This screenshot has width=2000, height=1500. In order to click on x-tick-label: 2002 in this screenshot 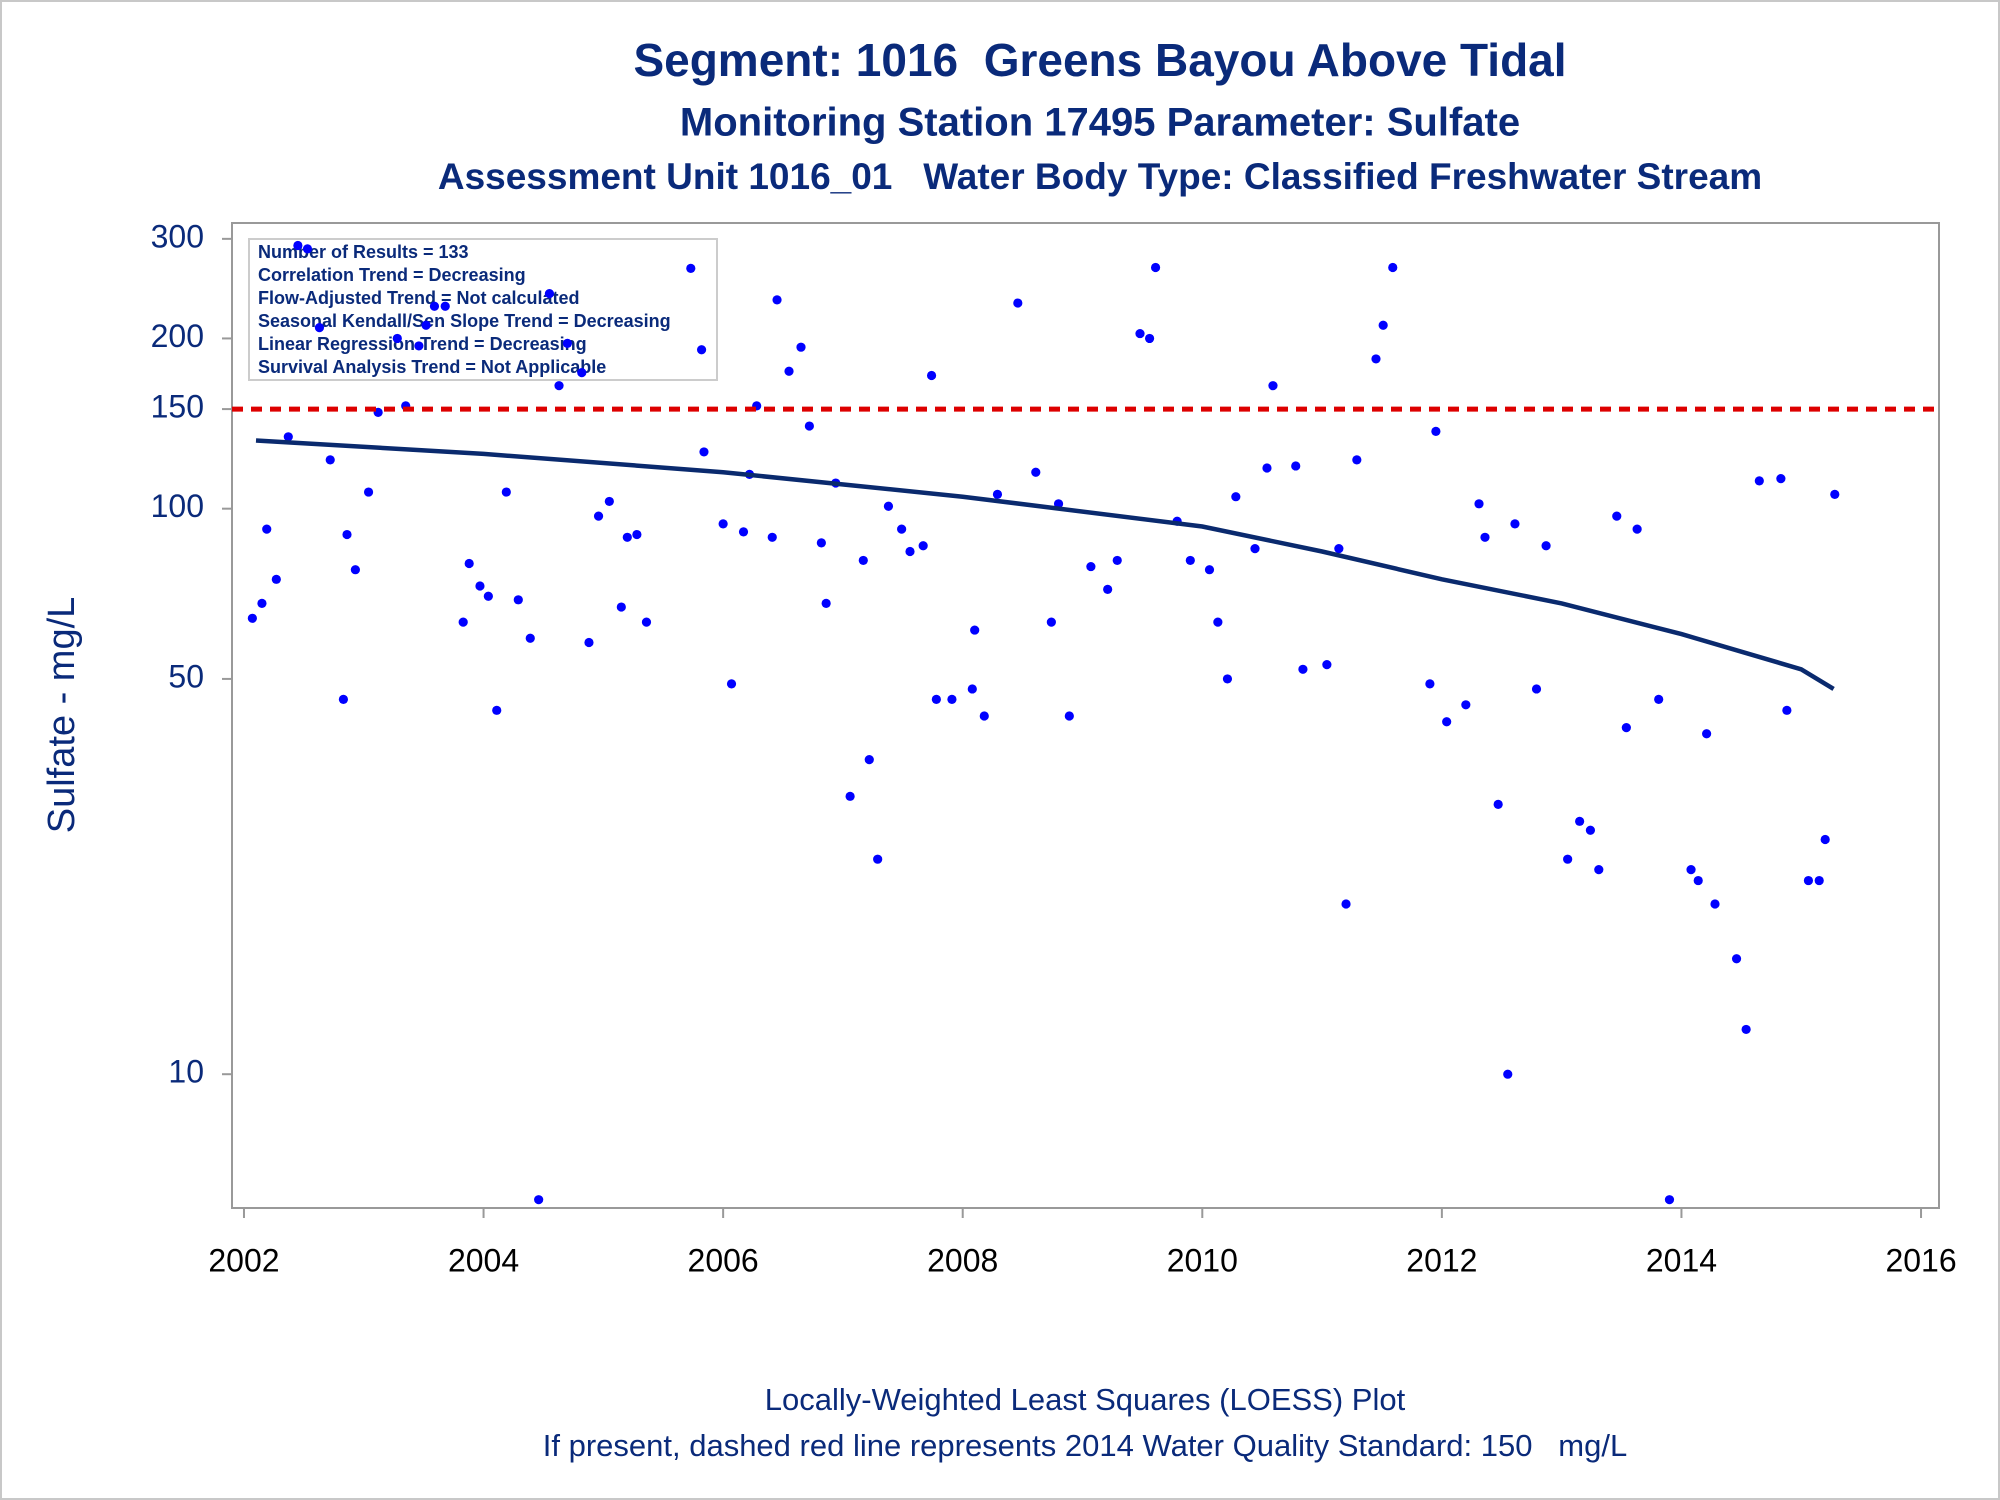, I will do `click(243, 1260)`.